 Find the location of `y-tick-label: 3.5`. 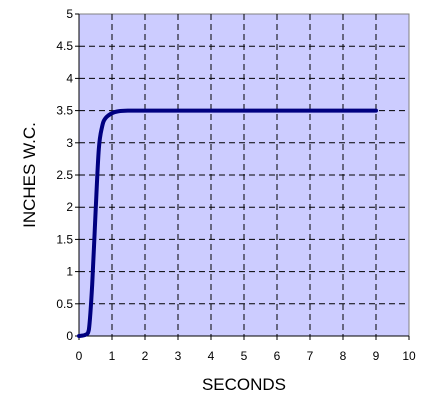

y-tick-label: 3.5 is located at coordinates (64, 111).